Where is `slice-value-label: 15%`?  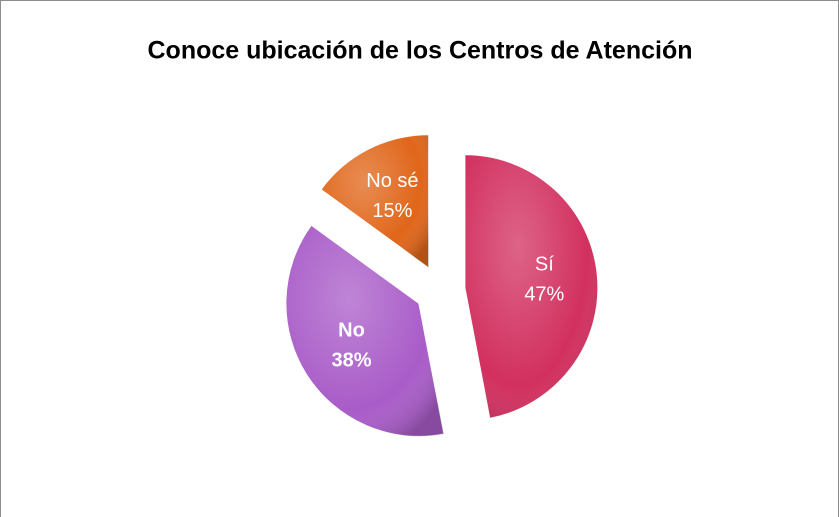
slice-value-label: 15% is located at coordinates (392, 211).